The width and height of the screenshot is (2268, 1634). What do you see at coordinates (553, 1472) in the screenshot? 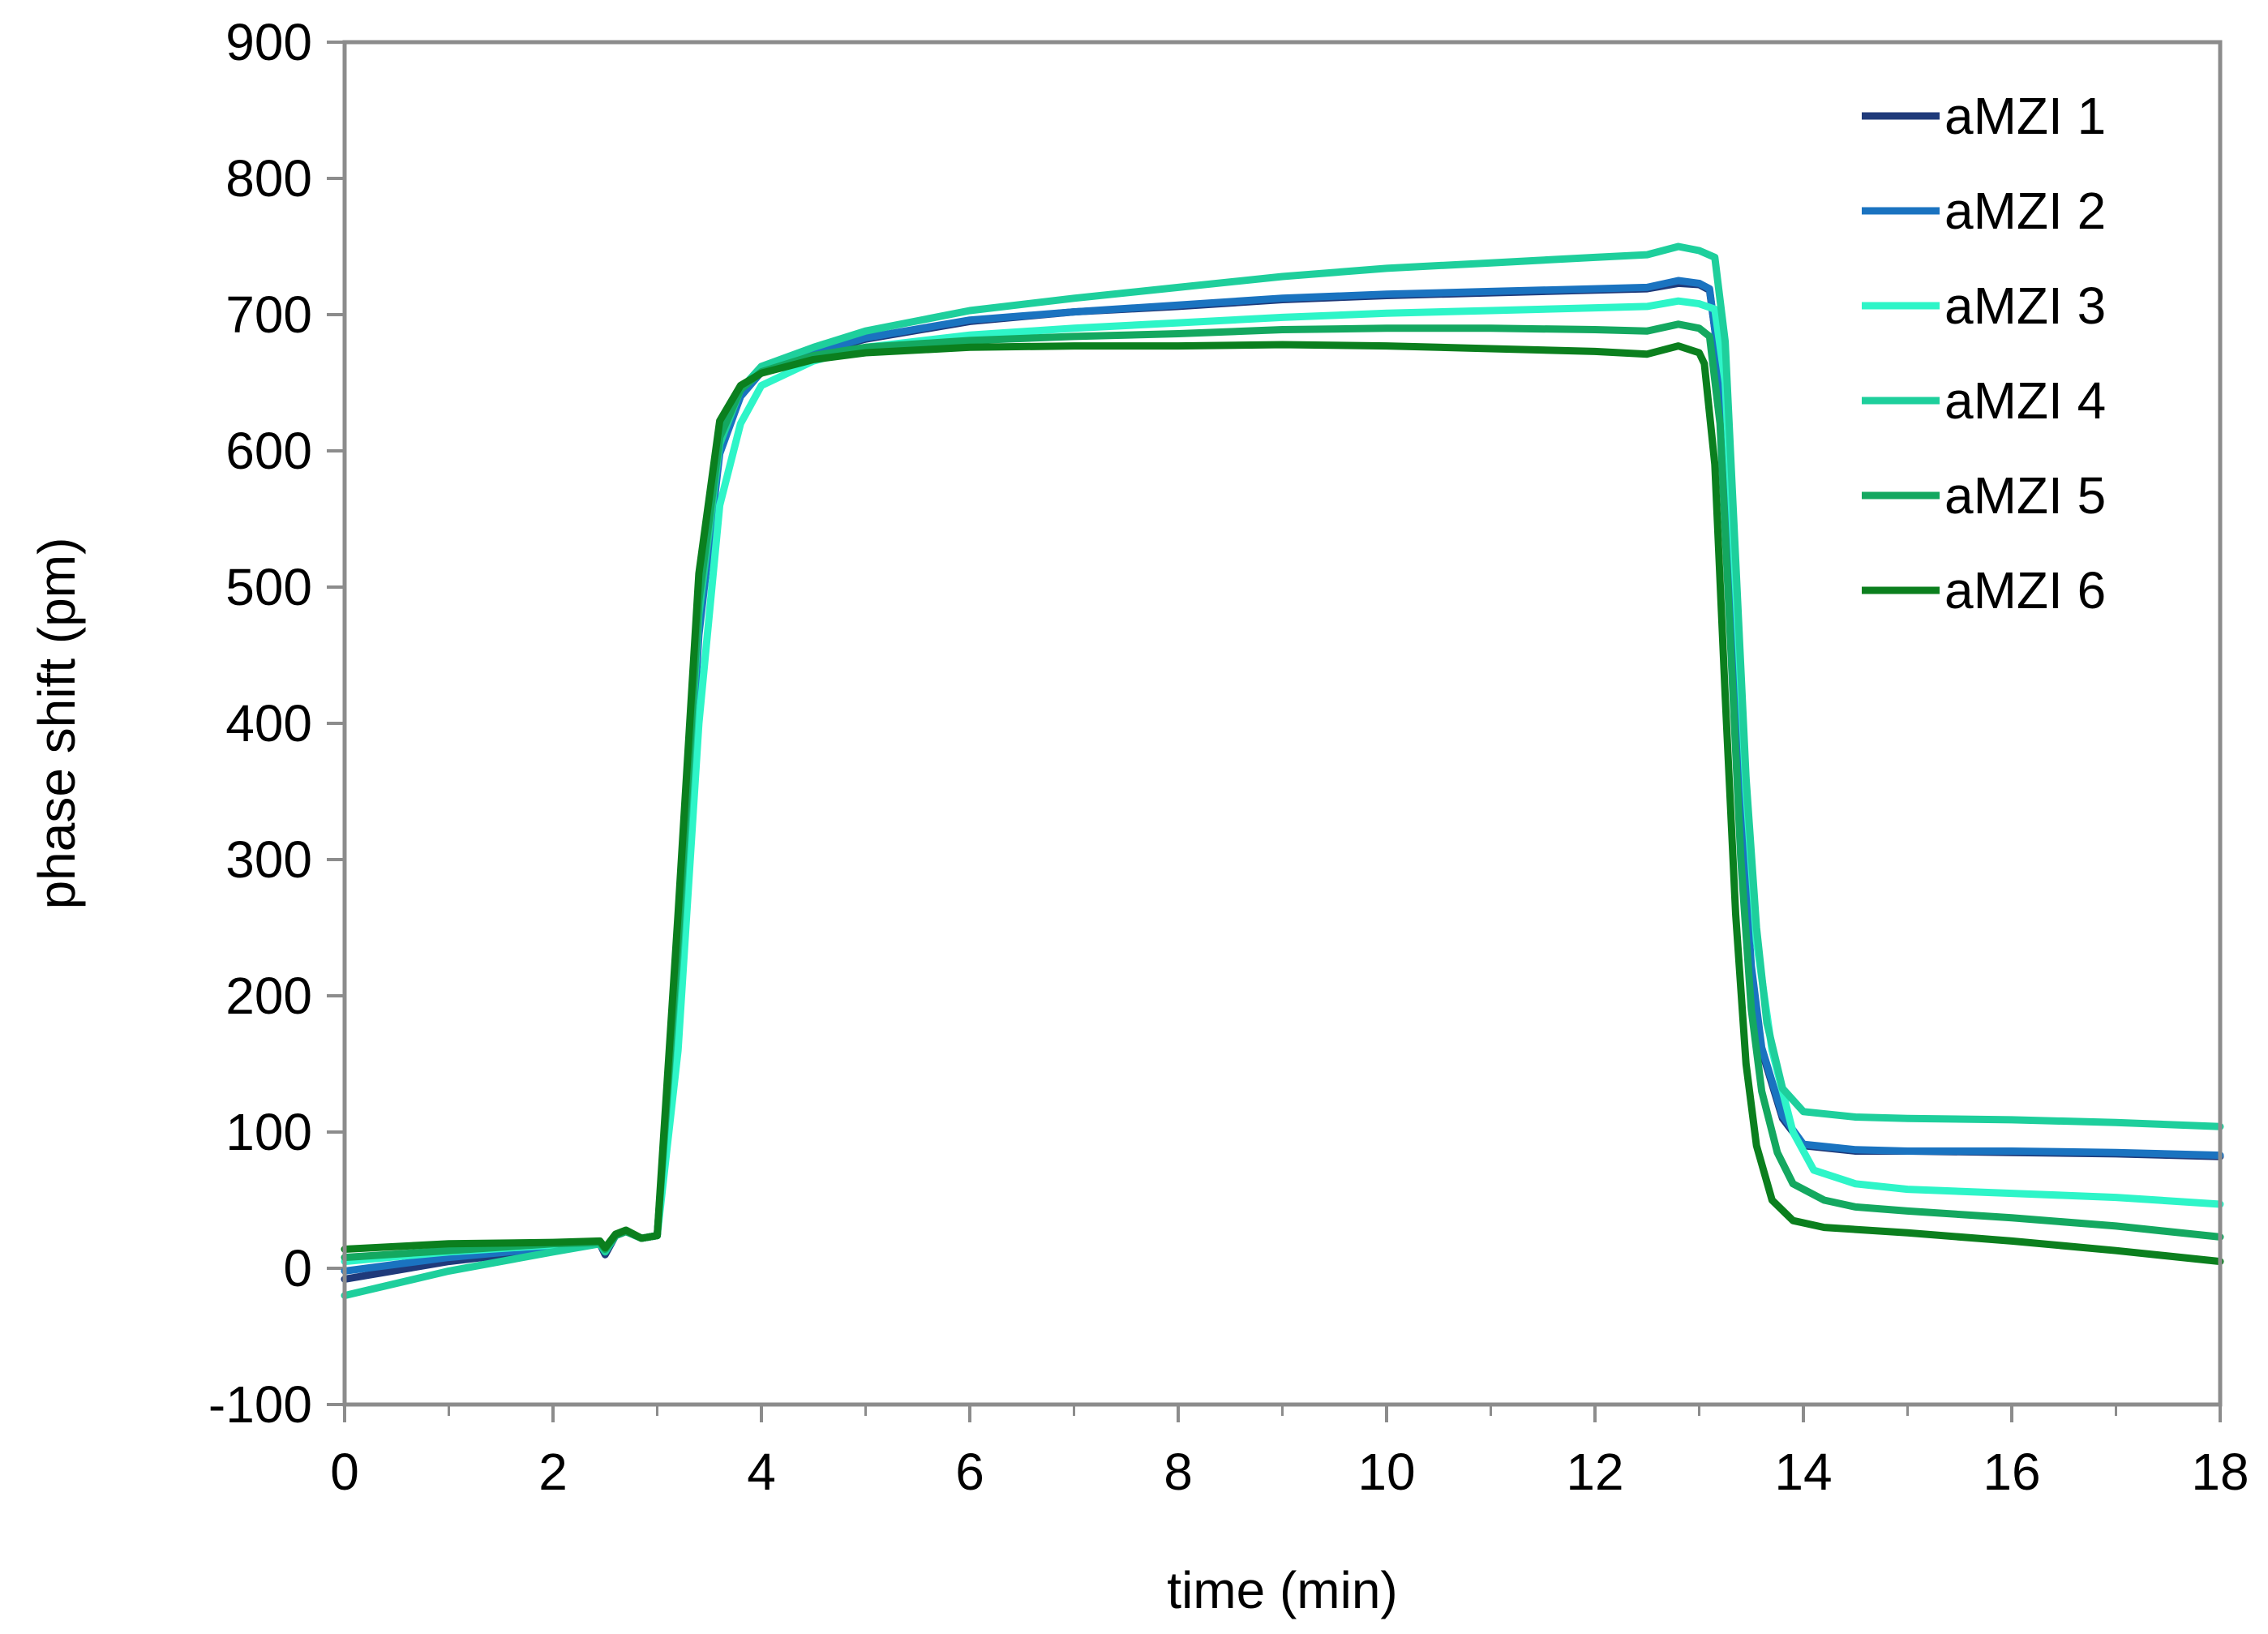
I see `x-tick-label: 2` at bounding box center [553, 1472].